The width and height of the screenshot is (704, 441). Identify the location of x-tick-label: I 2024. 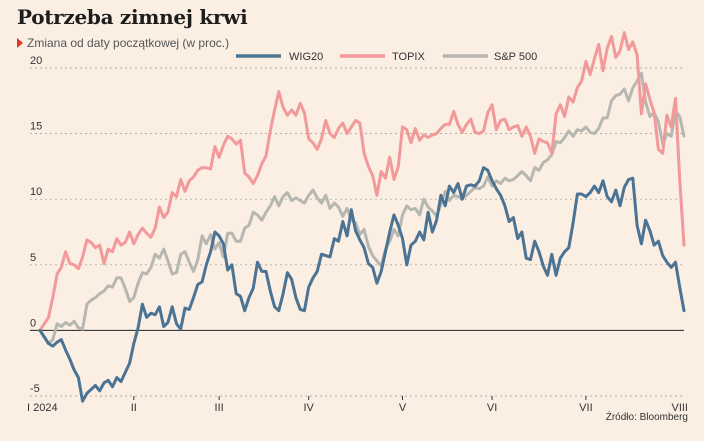
(42, 408).